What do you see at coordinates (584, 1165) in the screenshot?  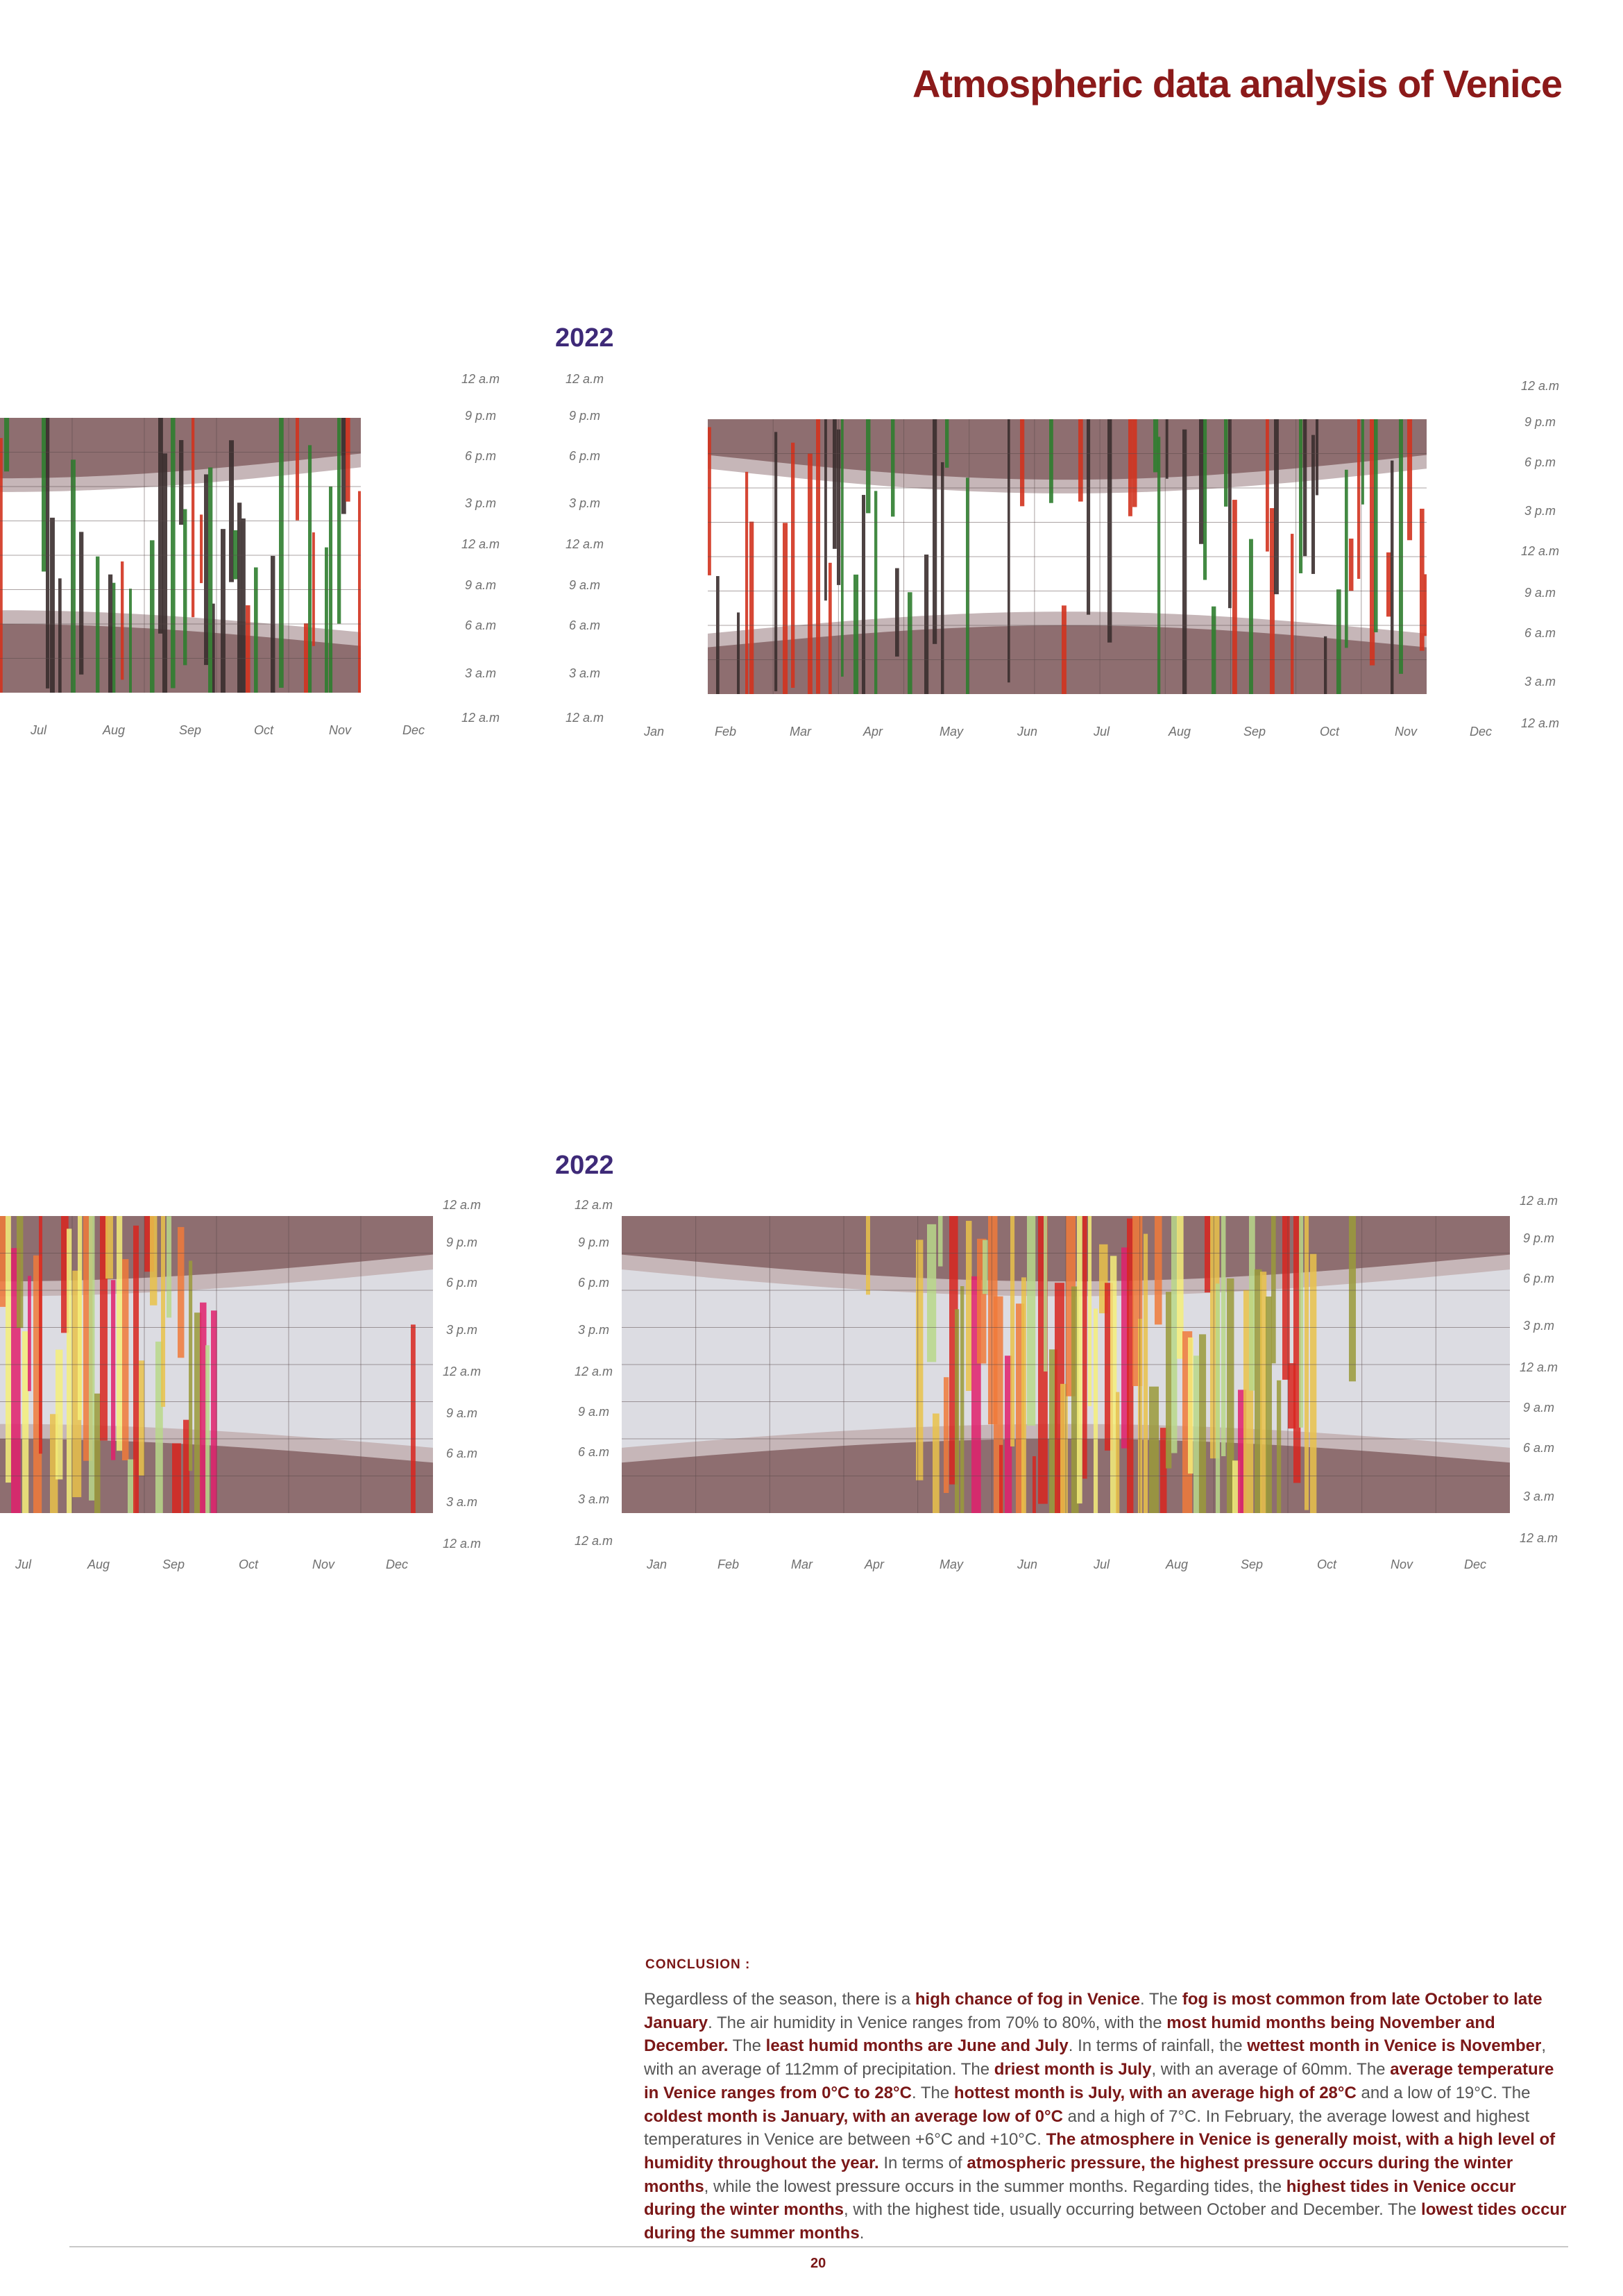 I see `year-label-pressure: 2022` at bounding box center [584, 1165].